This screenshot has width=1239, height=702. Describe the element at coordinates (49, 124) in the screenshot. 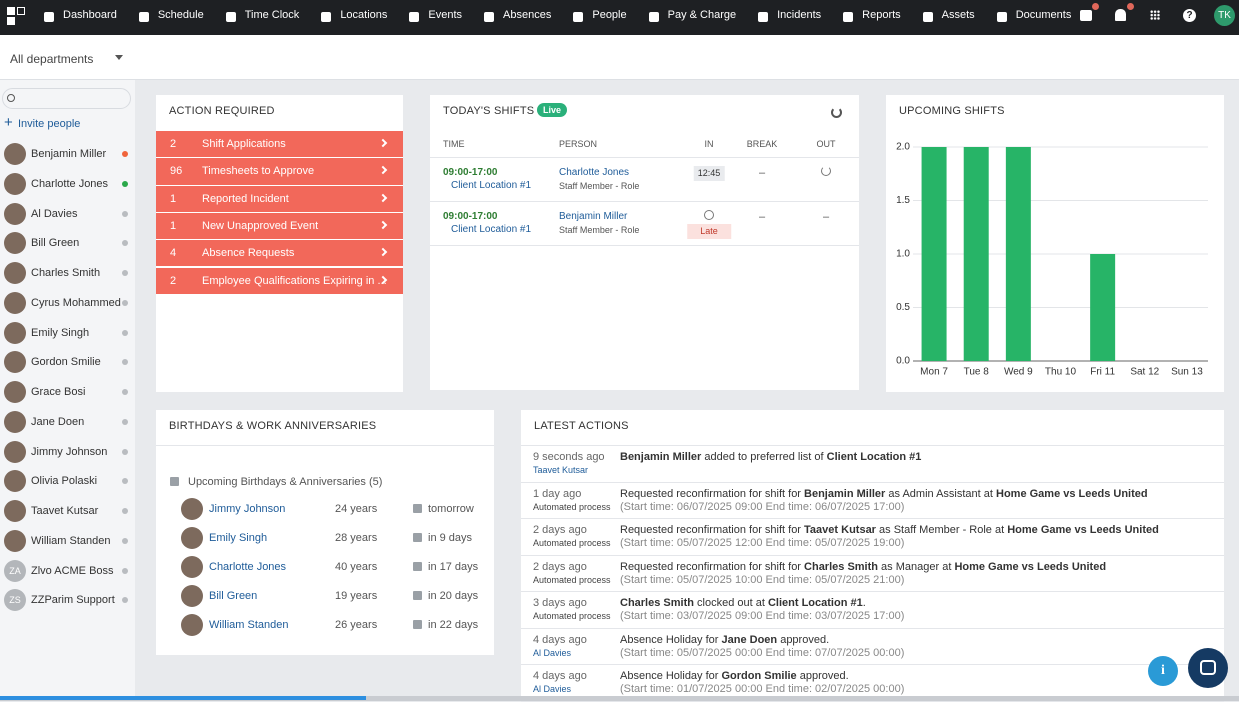

I see `invite-link: Invite people` at that location.